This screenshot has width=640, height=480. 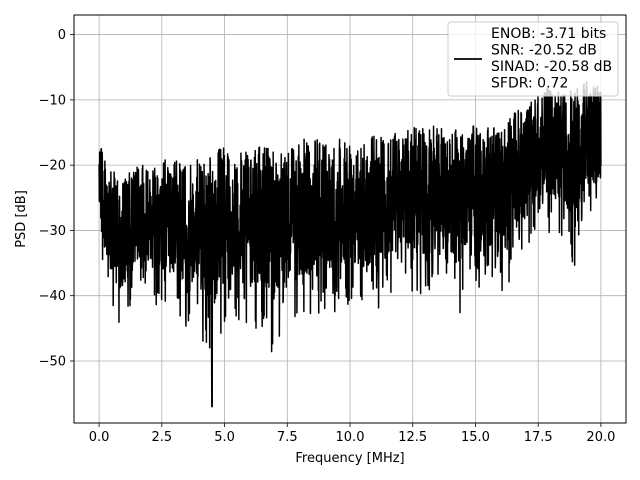 I want to click on x-axis-label: Frequency [MHz], so click(x=349, y=458).